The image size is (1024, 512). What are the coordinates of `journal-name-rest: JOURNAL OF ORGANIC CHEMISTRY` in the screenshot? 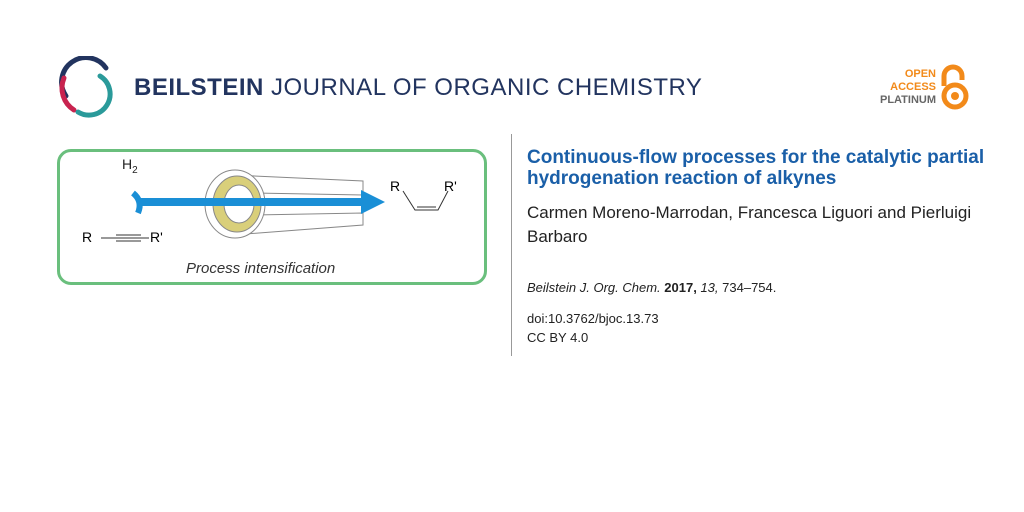 It's located at (487, 87).